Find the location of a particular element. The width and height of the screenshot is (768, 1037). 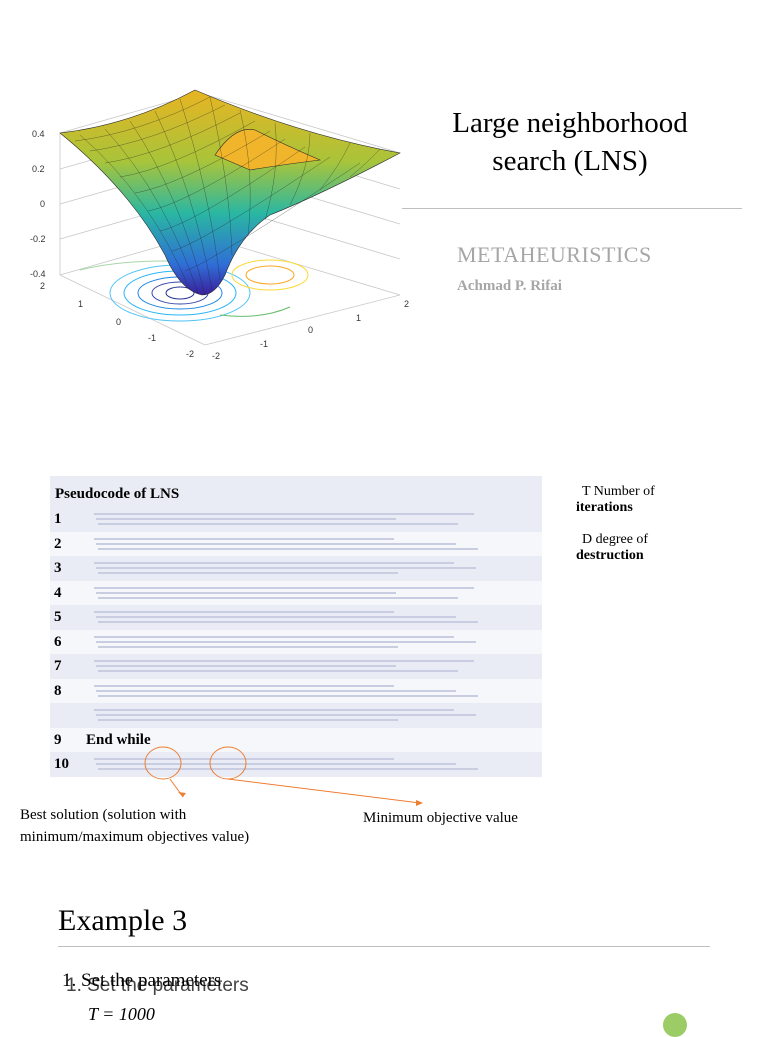

table-row: 3 is located at coordinates (296, 568).